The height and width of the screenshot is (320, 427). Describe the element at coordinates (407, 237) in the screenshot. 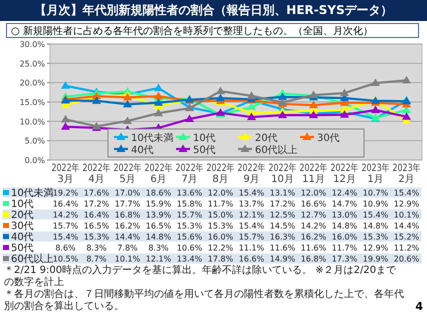

I see `data-label: 15.2%` at that location.